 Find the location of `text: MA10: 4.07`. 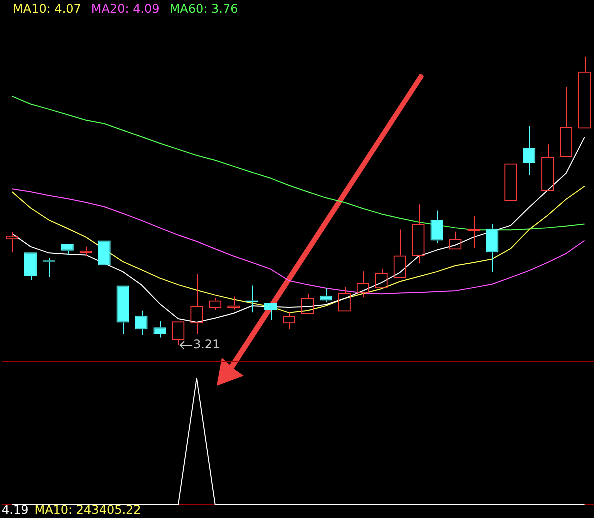

text: MA10: 4.07 is located at coordinates (47, 9).